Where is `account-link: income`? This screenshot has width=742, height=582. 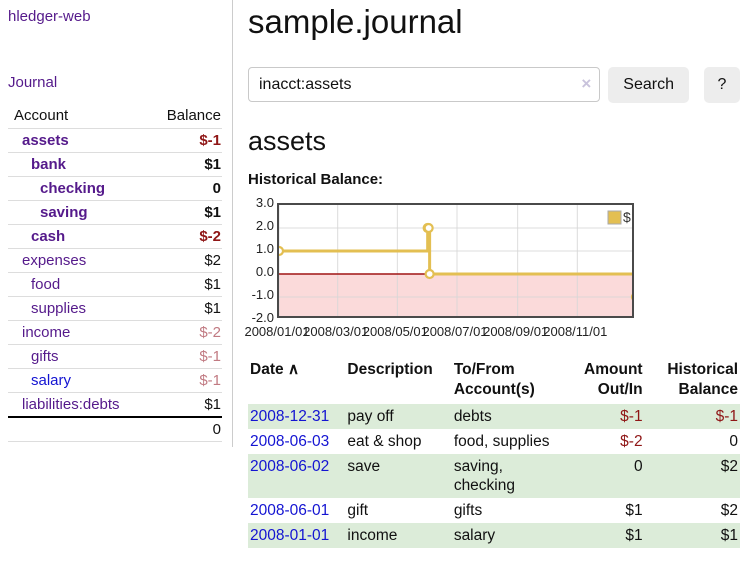
account-link: income is located at coordinates (46, 332).